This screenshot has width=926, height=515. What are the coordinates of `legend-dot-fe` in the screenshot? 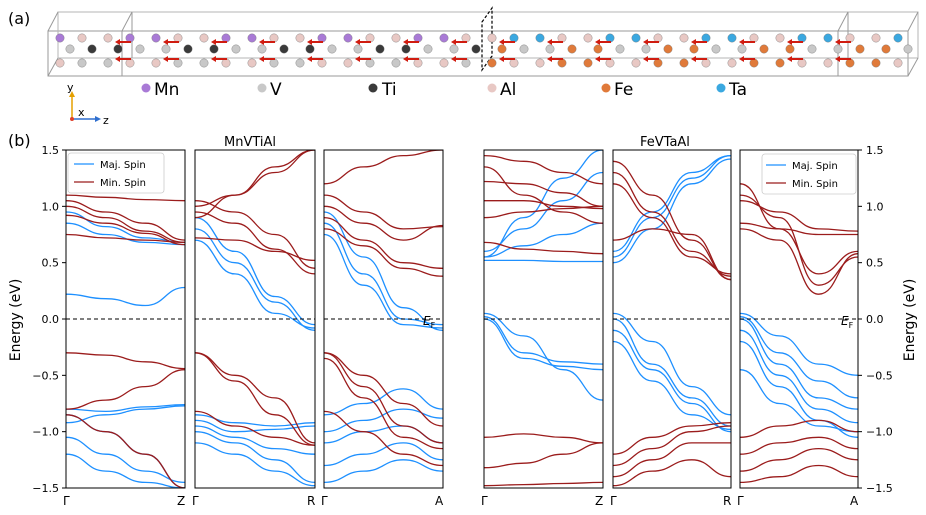 It's located at (606, 88).